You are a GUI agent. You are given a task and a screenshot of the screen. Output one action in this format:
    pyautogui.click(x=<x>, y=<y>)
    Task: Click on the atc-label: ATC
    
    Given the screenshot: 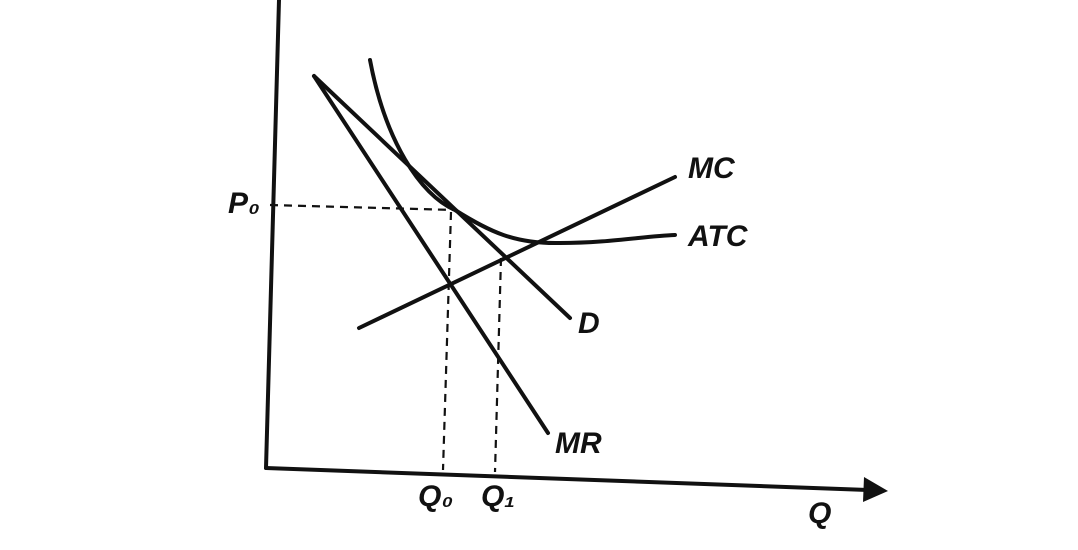 What is the action you would take?
    pyautogui.click(x=718, y=236)
    